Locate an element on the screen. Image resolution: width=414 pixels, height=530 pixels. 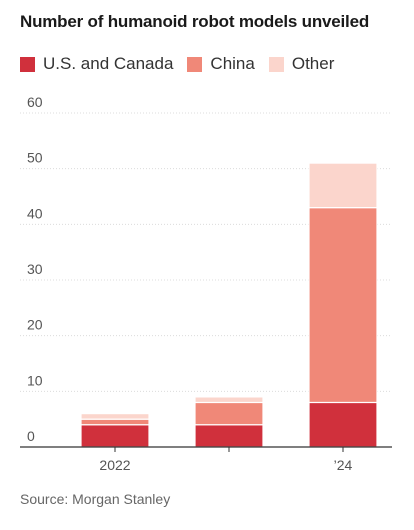
y-tick-label: 0 is located at coordinates (31, 436).